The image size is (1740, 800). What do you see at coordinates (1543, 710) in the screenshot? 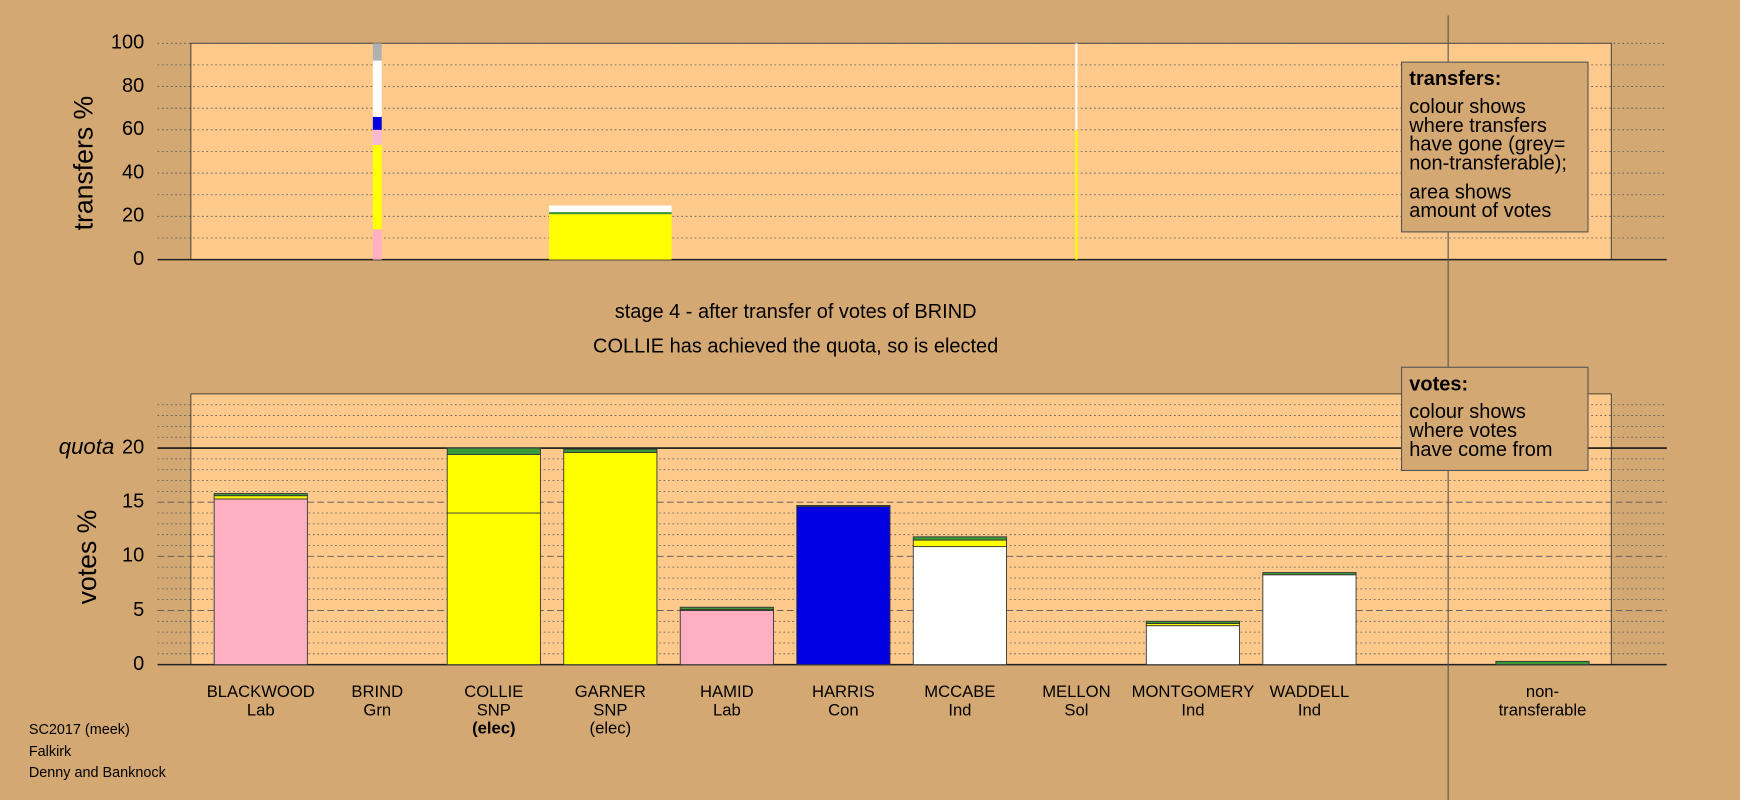
I see `x-tick-label: transferable` at bounding box center [1543, 710].